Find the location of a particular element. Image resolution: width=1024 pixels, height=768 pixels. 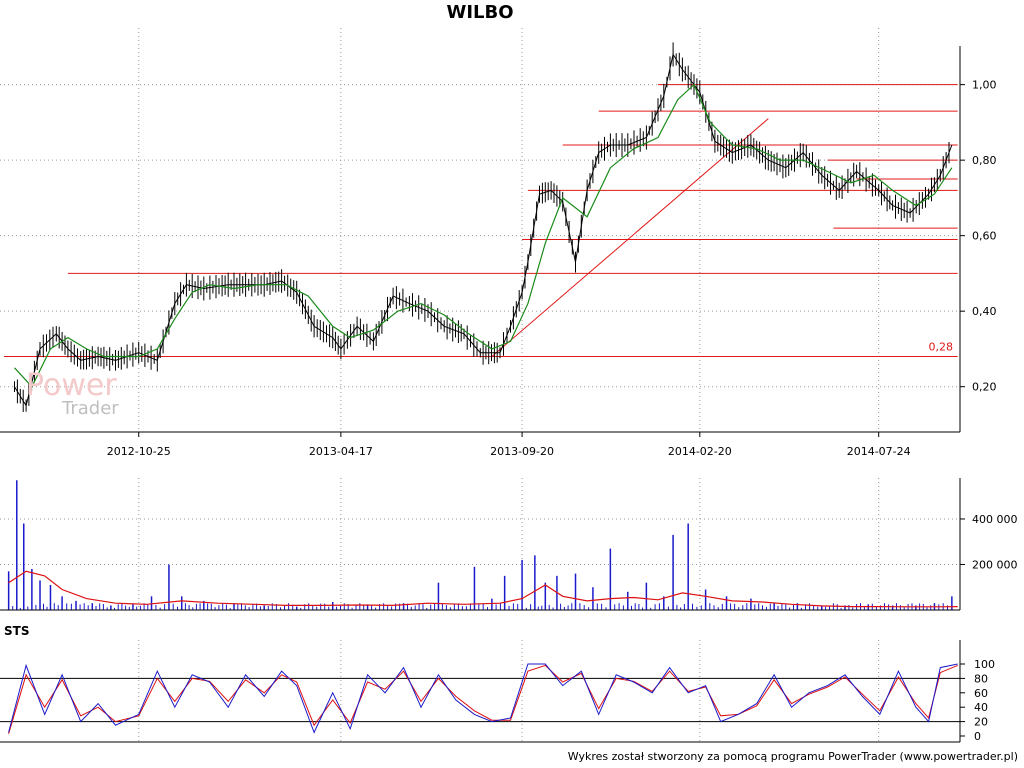

sts-panel-label: STS is located at coordinates (17, 631).